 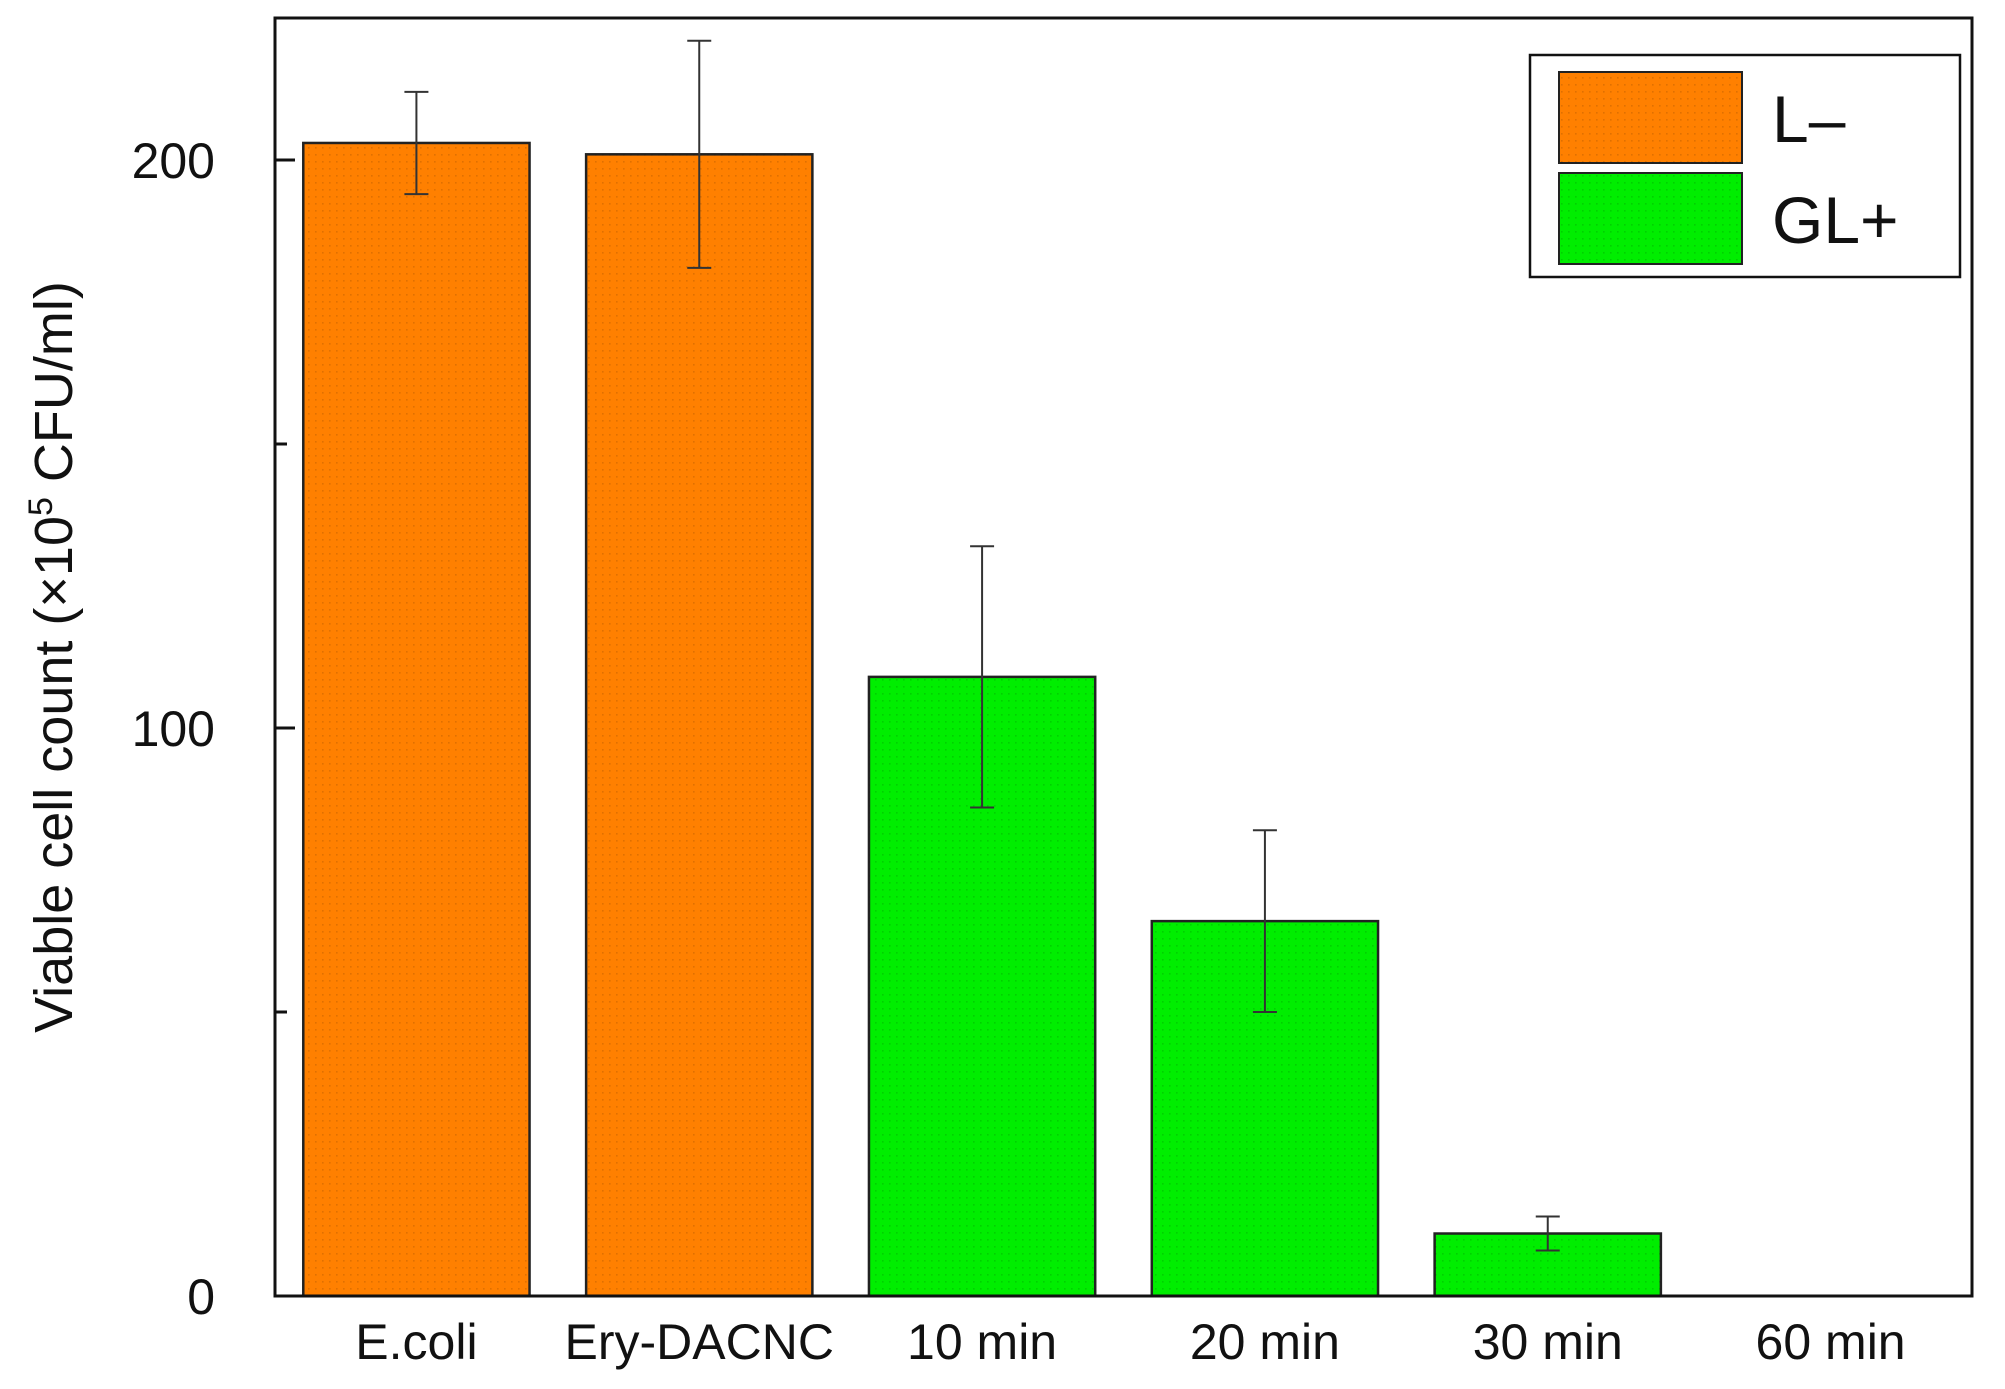 I want to click on y-tick-label-100: 100, so click(x=173, y=729).